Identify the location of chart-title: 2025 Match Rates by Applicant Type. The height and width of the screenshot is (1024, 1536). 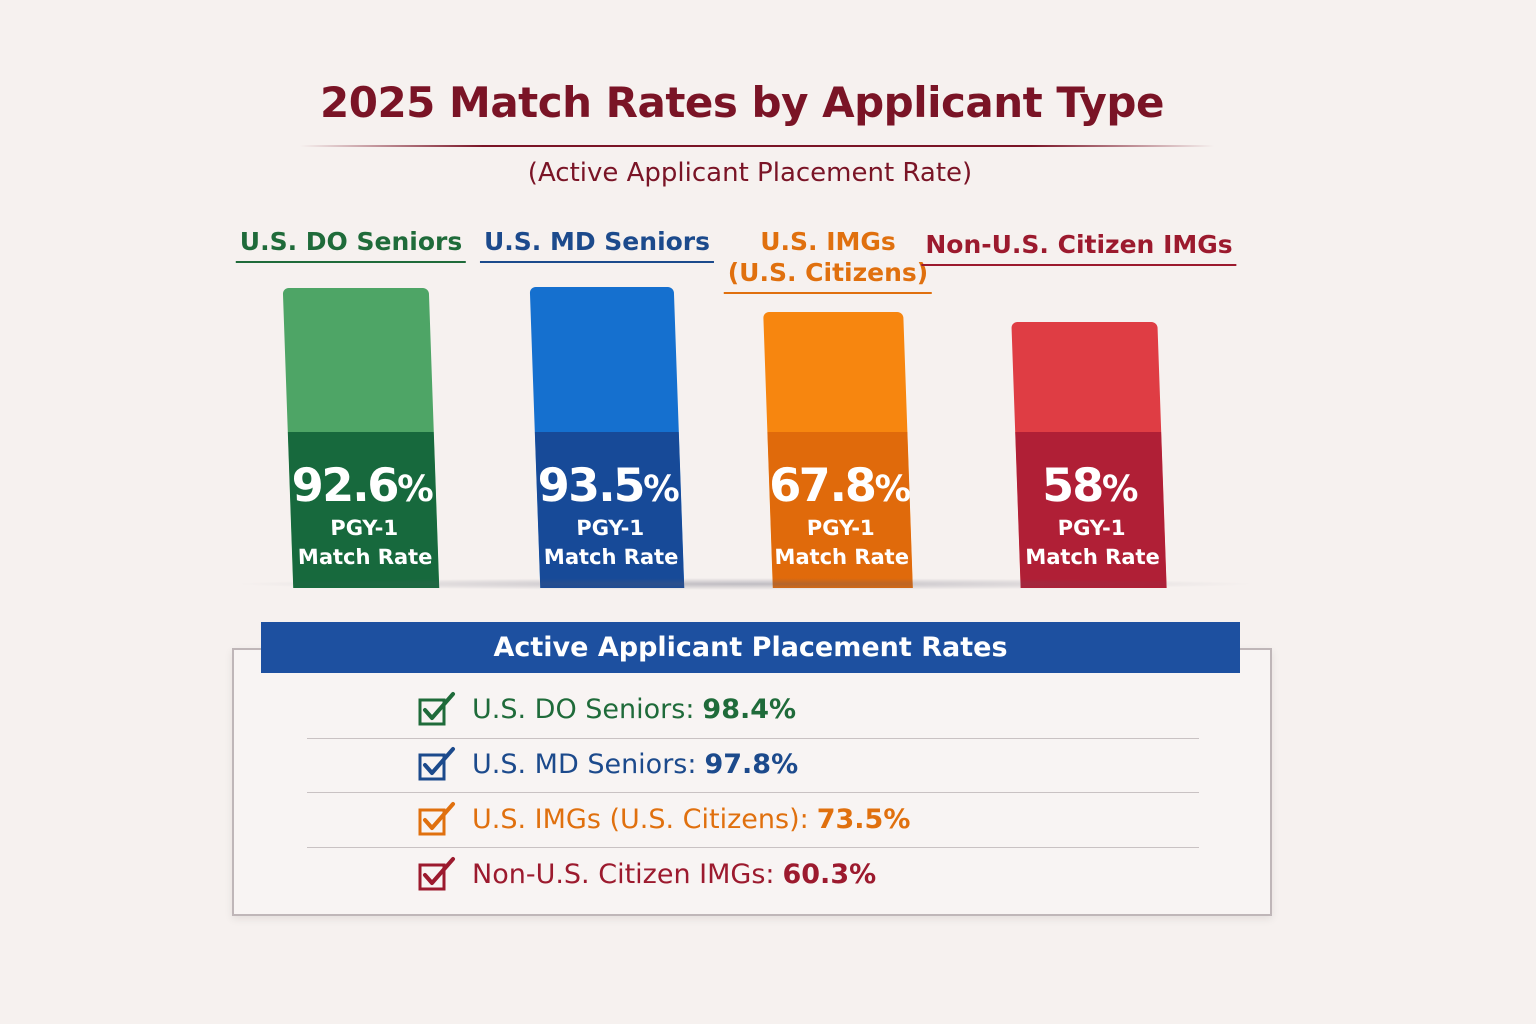
(742, 102).